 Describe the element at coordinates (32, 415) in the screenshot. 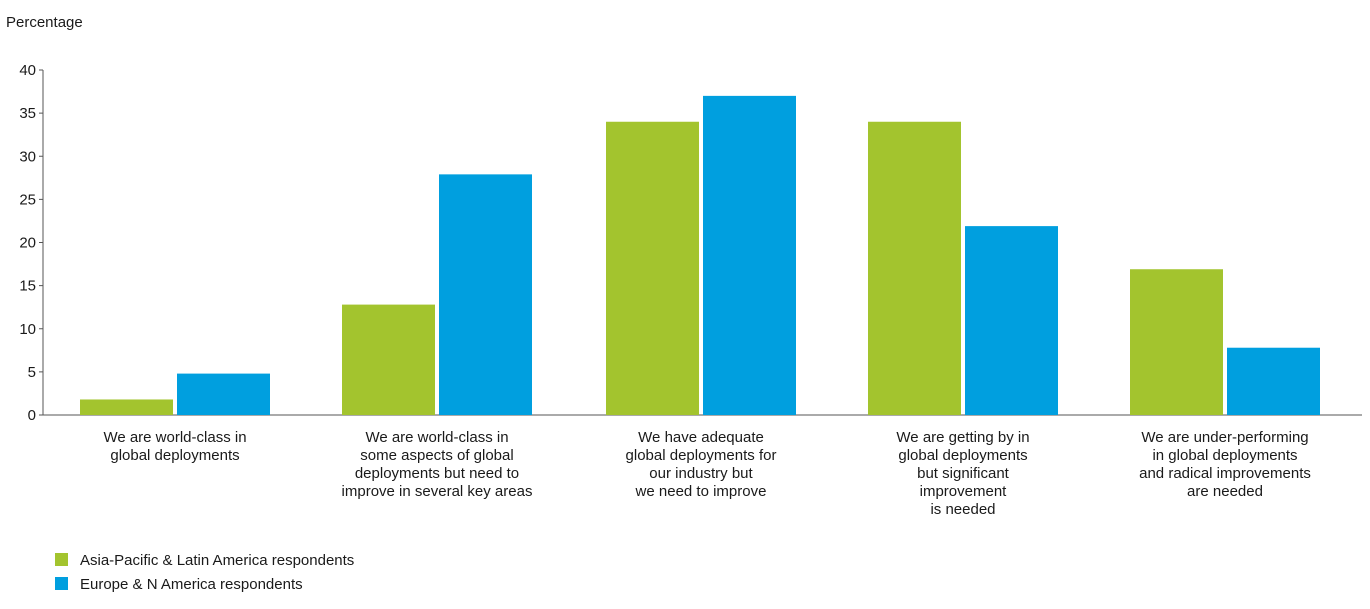

I see `y-tick-label: 0` at that location.